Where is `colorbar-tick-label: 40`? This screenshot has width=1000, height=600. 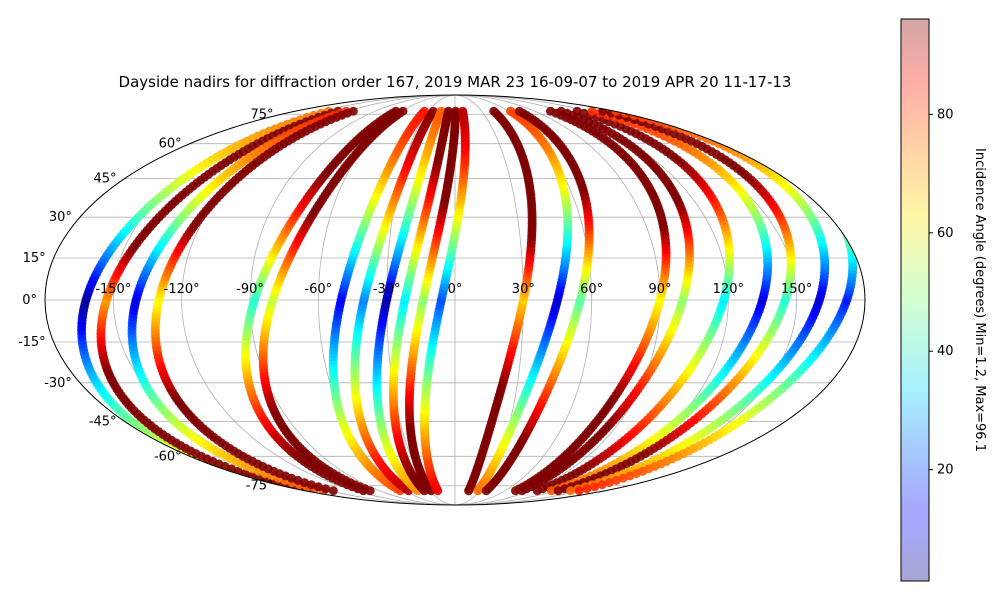
colorbar-tick-label: 40 is located at coordinates (945, 351).